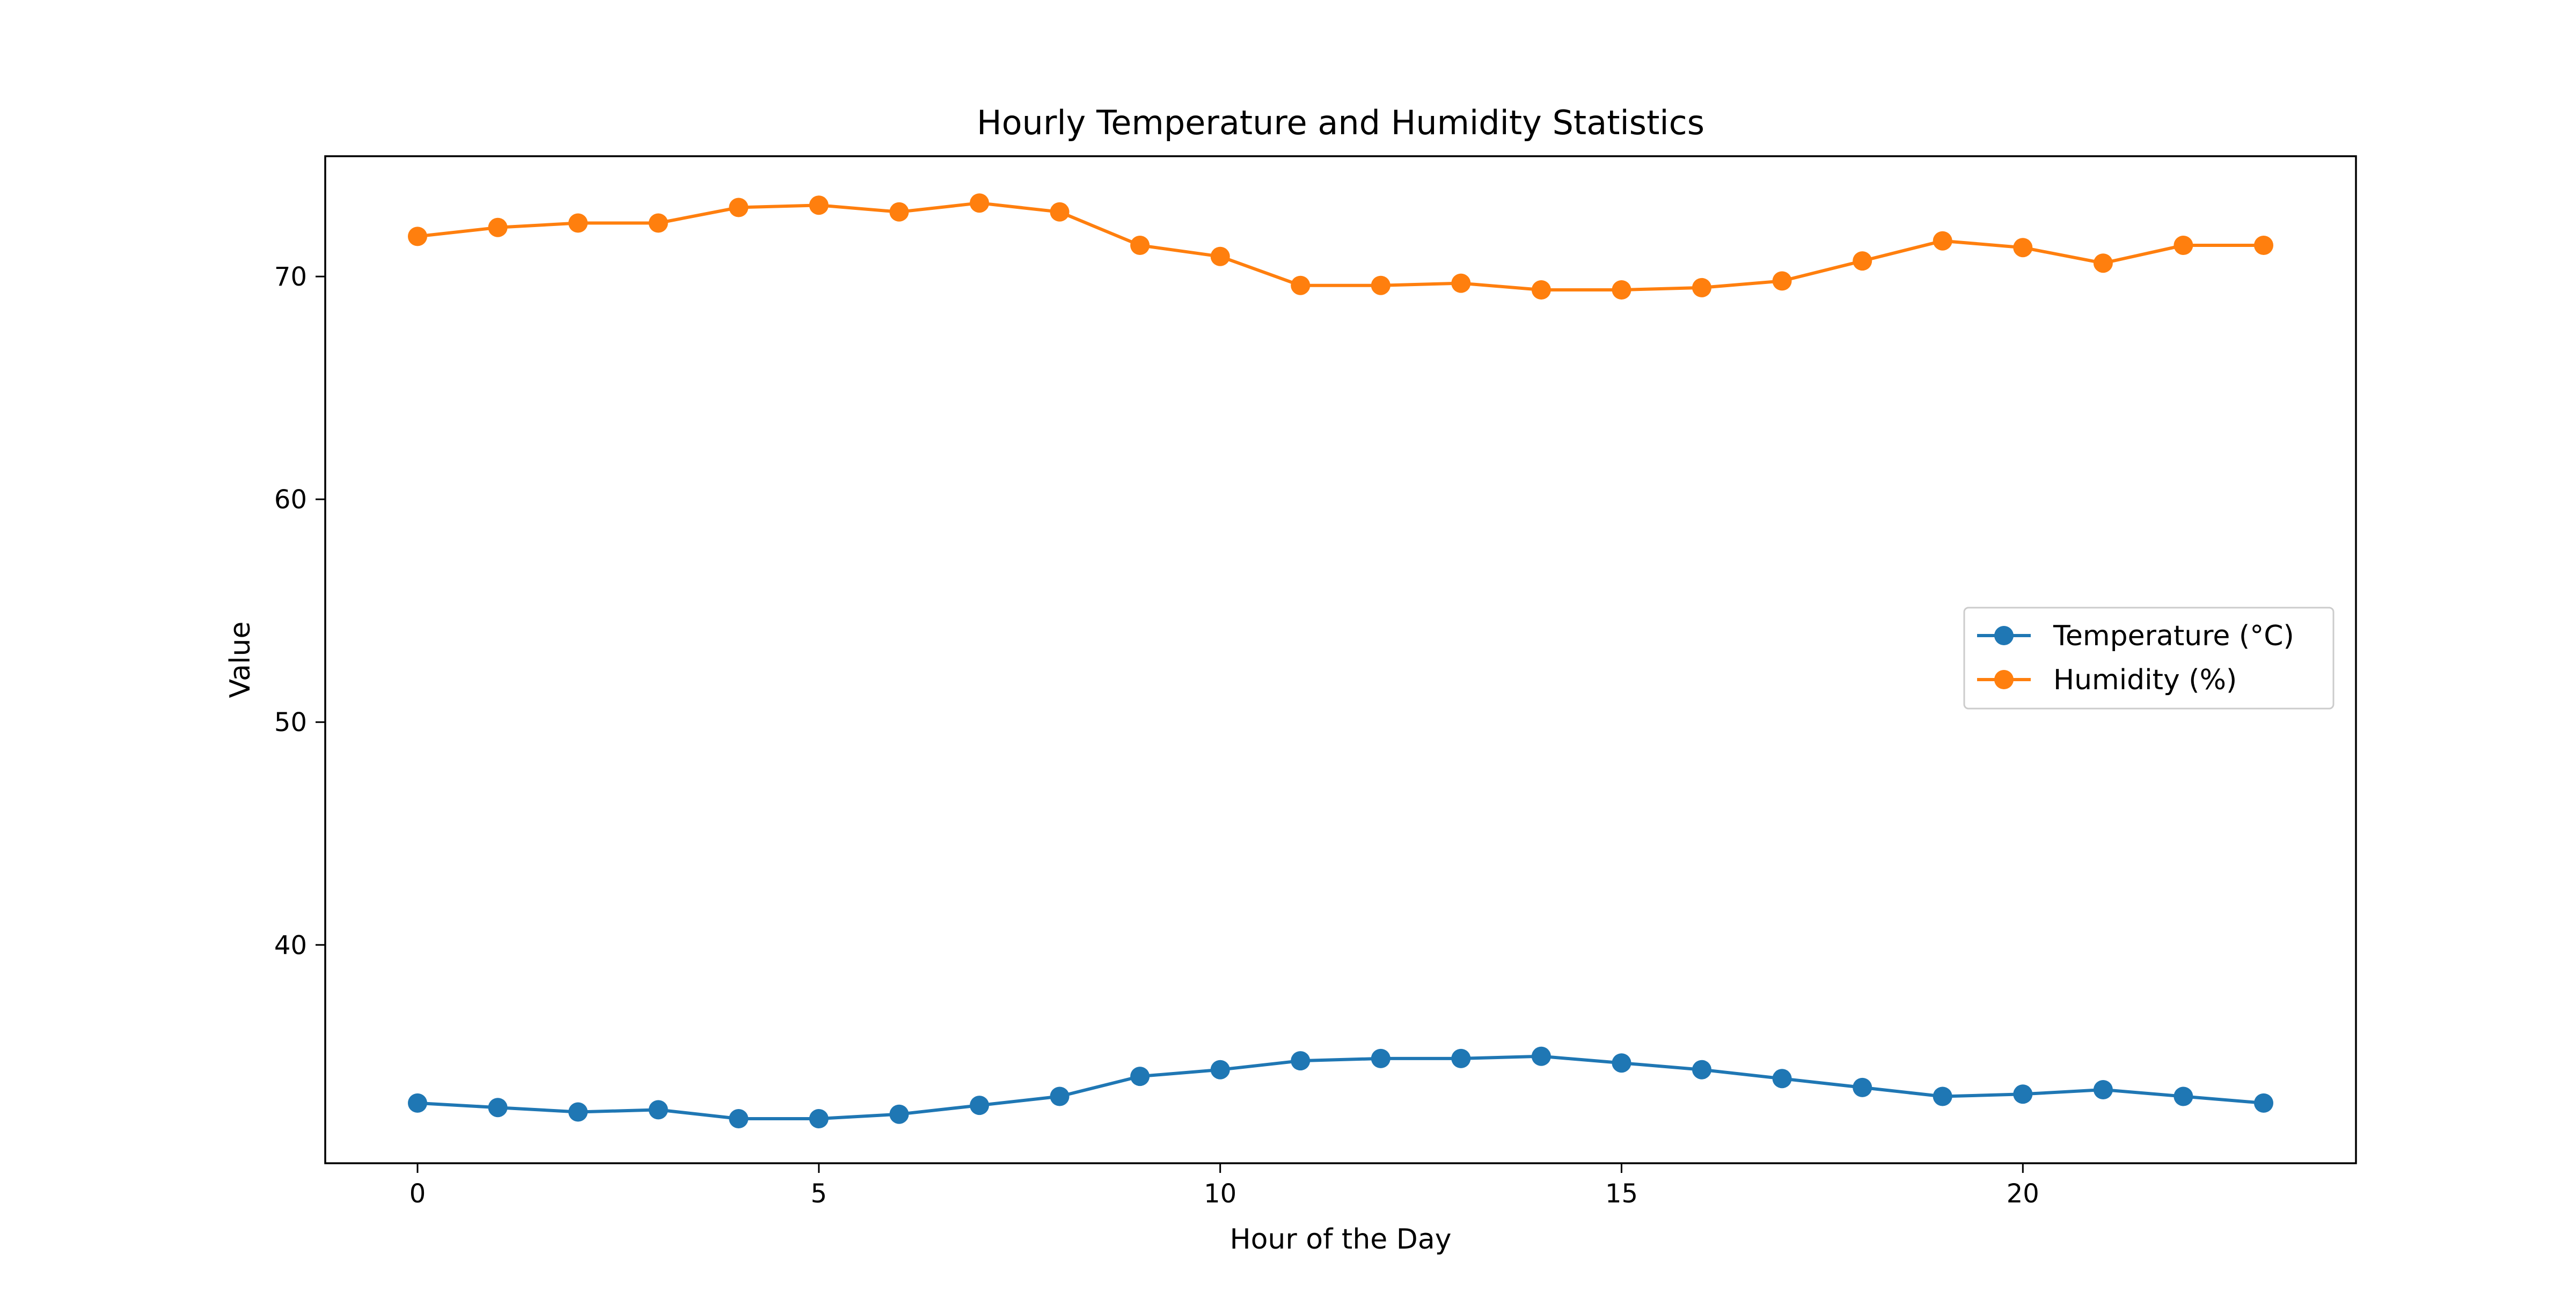 This screenshot has height=1291, width=2576. Describe the element at coordinates (1220, 1194) in the screenshot. I see `x-tick-label: 10` at that location.